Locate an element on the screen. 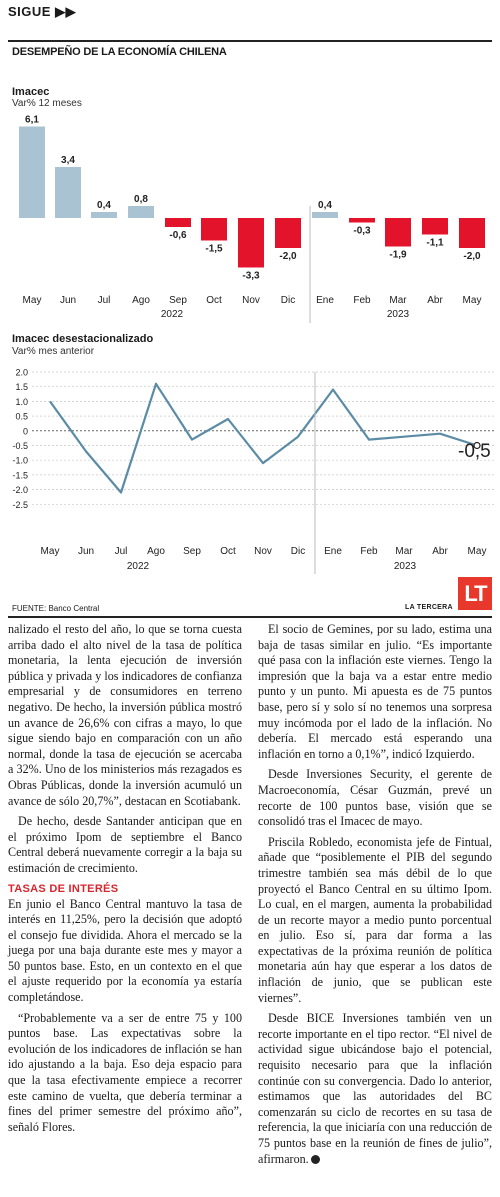 This screenshot has height=1197, width=500. bar-value-label: -1,9 is located at coordinates (398, 255).